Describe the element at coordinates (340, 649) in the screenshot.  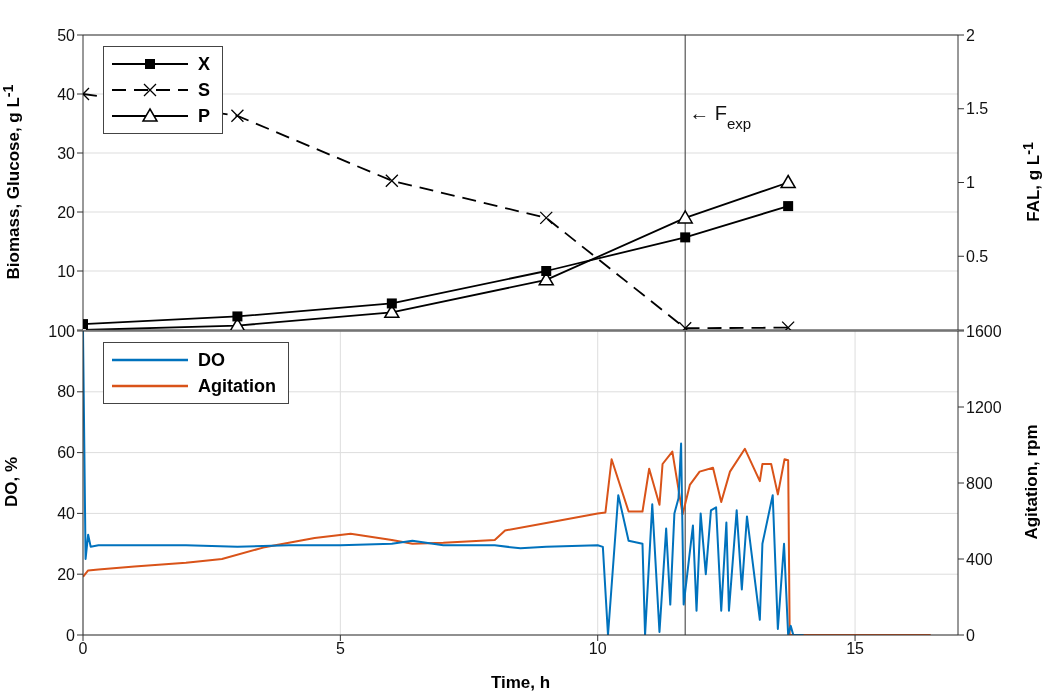
I see `x-tick-label: 5` at that location.